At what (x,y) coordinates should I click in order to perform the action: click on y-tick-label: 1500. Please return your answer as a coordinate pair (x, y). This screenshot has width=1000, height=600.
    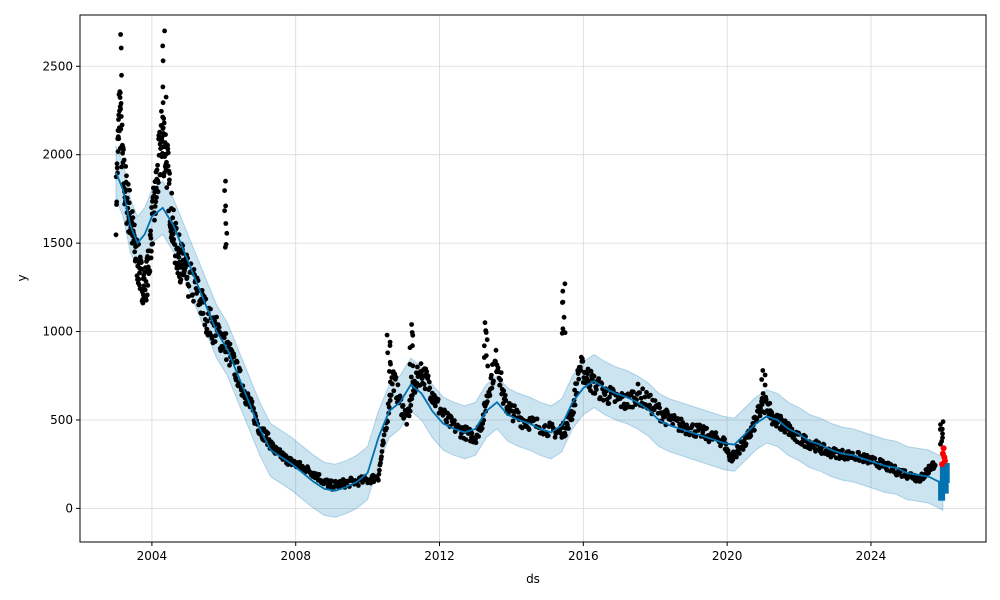
    Looking at the image, I should click on (57, 243).